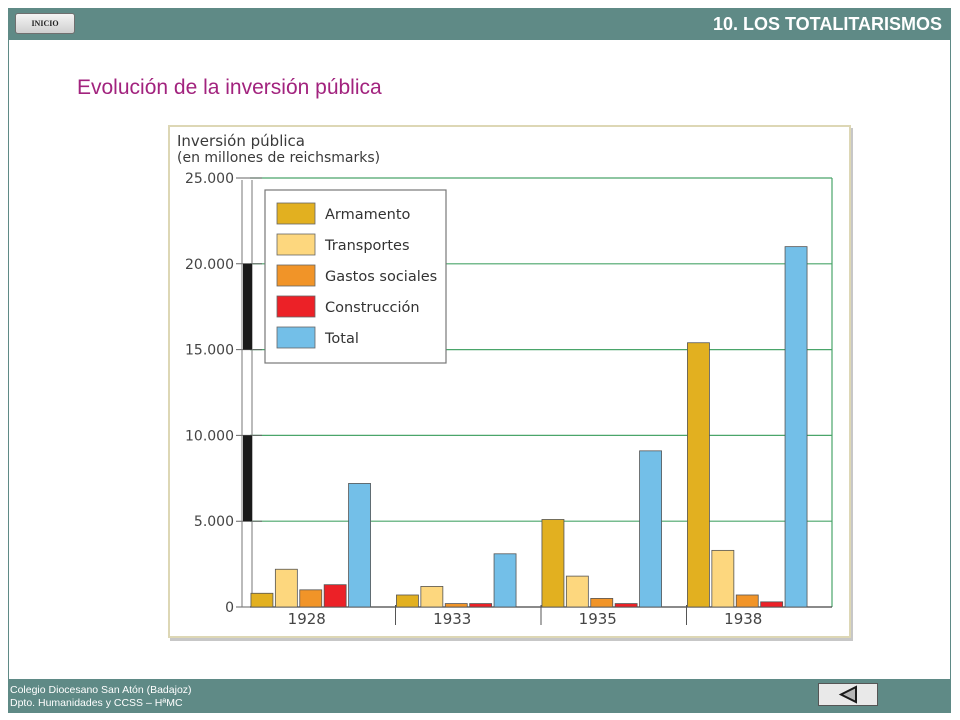  I want to click on header-bar, so click(479, 24).